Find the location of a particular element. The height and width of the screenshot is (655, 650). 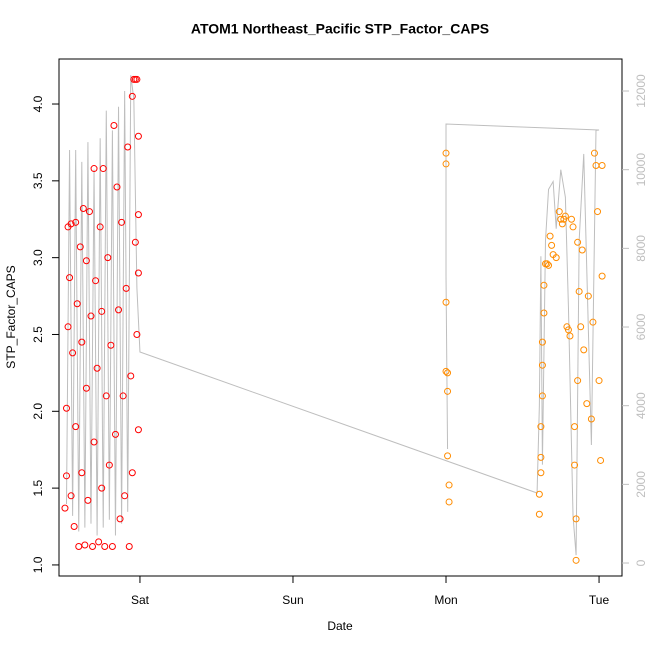

y2-tick-label: 8000 is located at coordinates (641, 248).